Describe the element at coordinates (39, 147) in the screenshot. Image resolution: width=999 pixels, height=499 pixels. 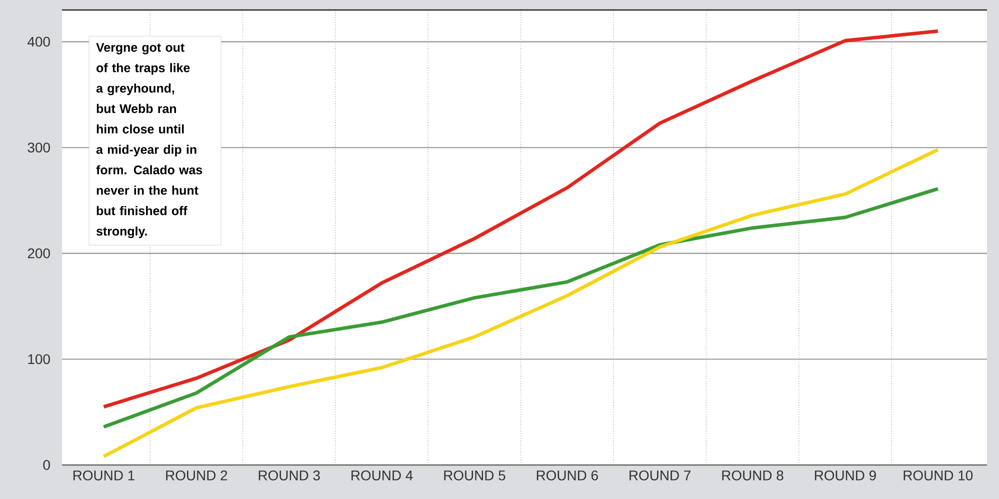
I see `y-tick-label: 300` at that location.